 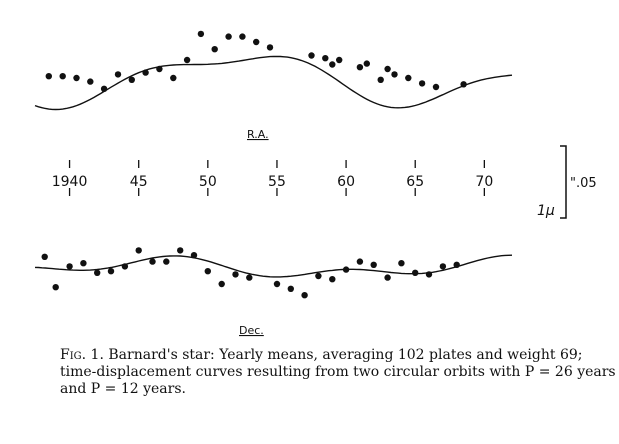 What do you see at coordinates (415, 182) in the screenshot?
I see `year-tick-label: 65` at bounding box center [415, 182].